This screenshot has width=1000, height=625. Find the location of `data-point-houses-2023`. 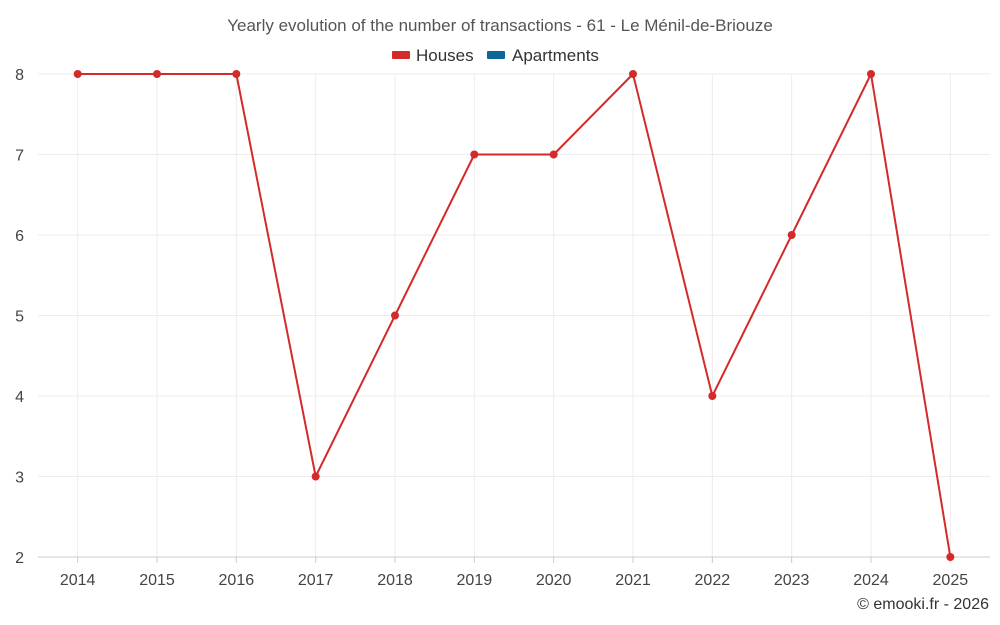

data-point-houses-2023 is located at coordinates (791, 235).